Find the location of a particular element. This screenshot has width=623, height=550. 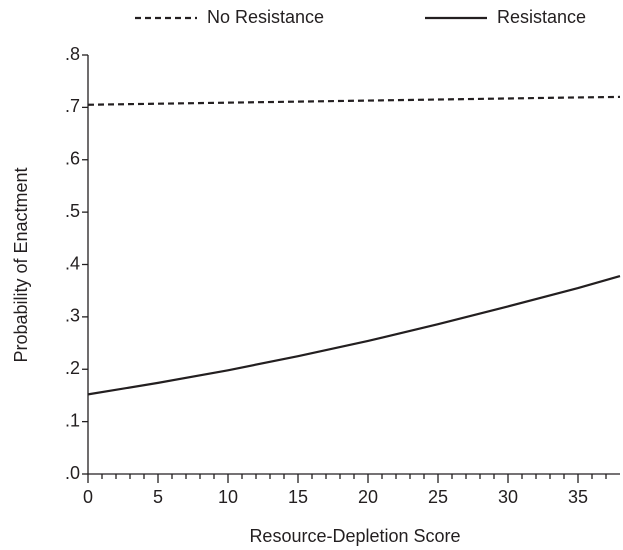

y-tick-label: .3 is located at coordinates (72, 316).